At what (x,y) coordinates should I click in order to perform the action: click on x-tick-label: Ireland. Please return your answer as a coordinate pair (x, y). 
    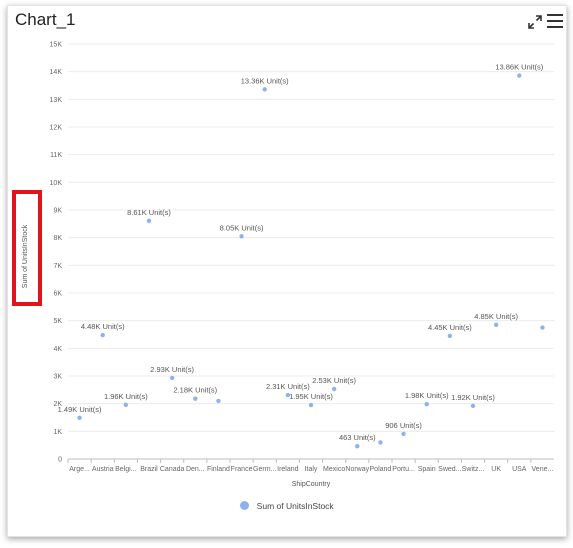
    Looking at the image, I should click on (288, 469).